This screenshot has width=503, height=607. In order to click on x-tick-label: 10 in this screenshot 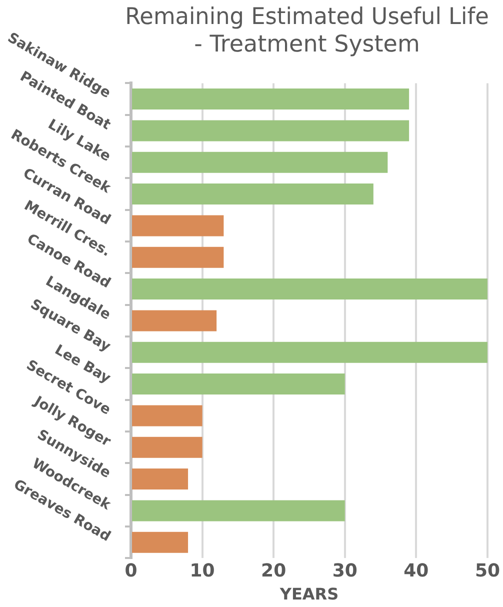, I will do `click(202, 571)`.